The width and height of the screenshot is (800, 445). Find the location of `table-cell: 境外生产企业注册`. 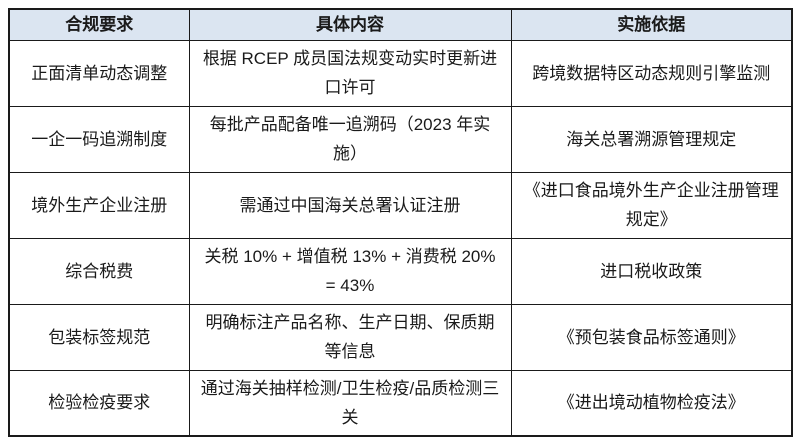

table-cell: 境外生产企业注册 is located at coordinates (99, 205).